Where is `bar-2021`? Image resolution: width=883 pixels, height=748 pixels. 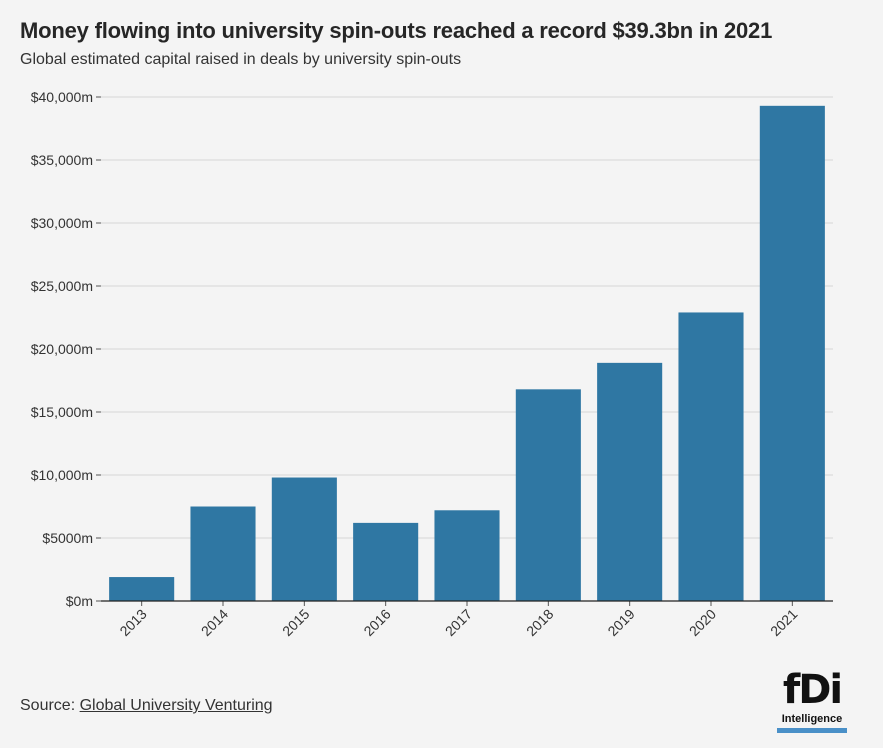 bar-2021 is located at coordinates (792, 353).